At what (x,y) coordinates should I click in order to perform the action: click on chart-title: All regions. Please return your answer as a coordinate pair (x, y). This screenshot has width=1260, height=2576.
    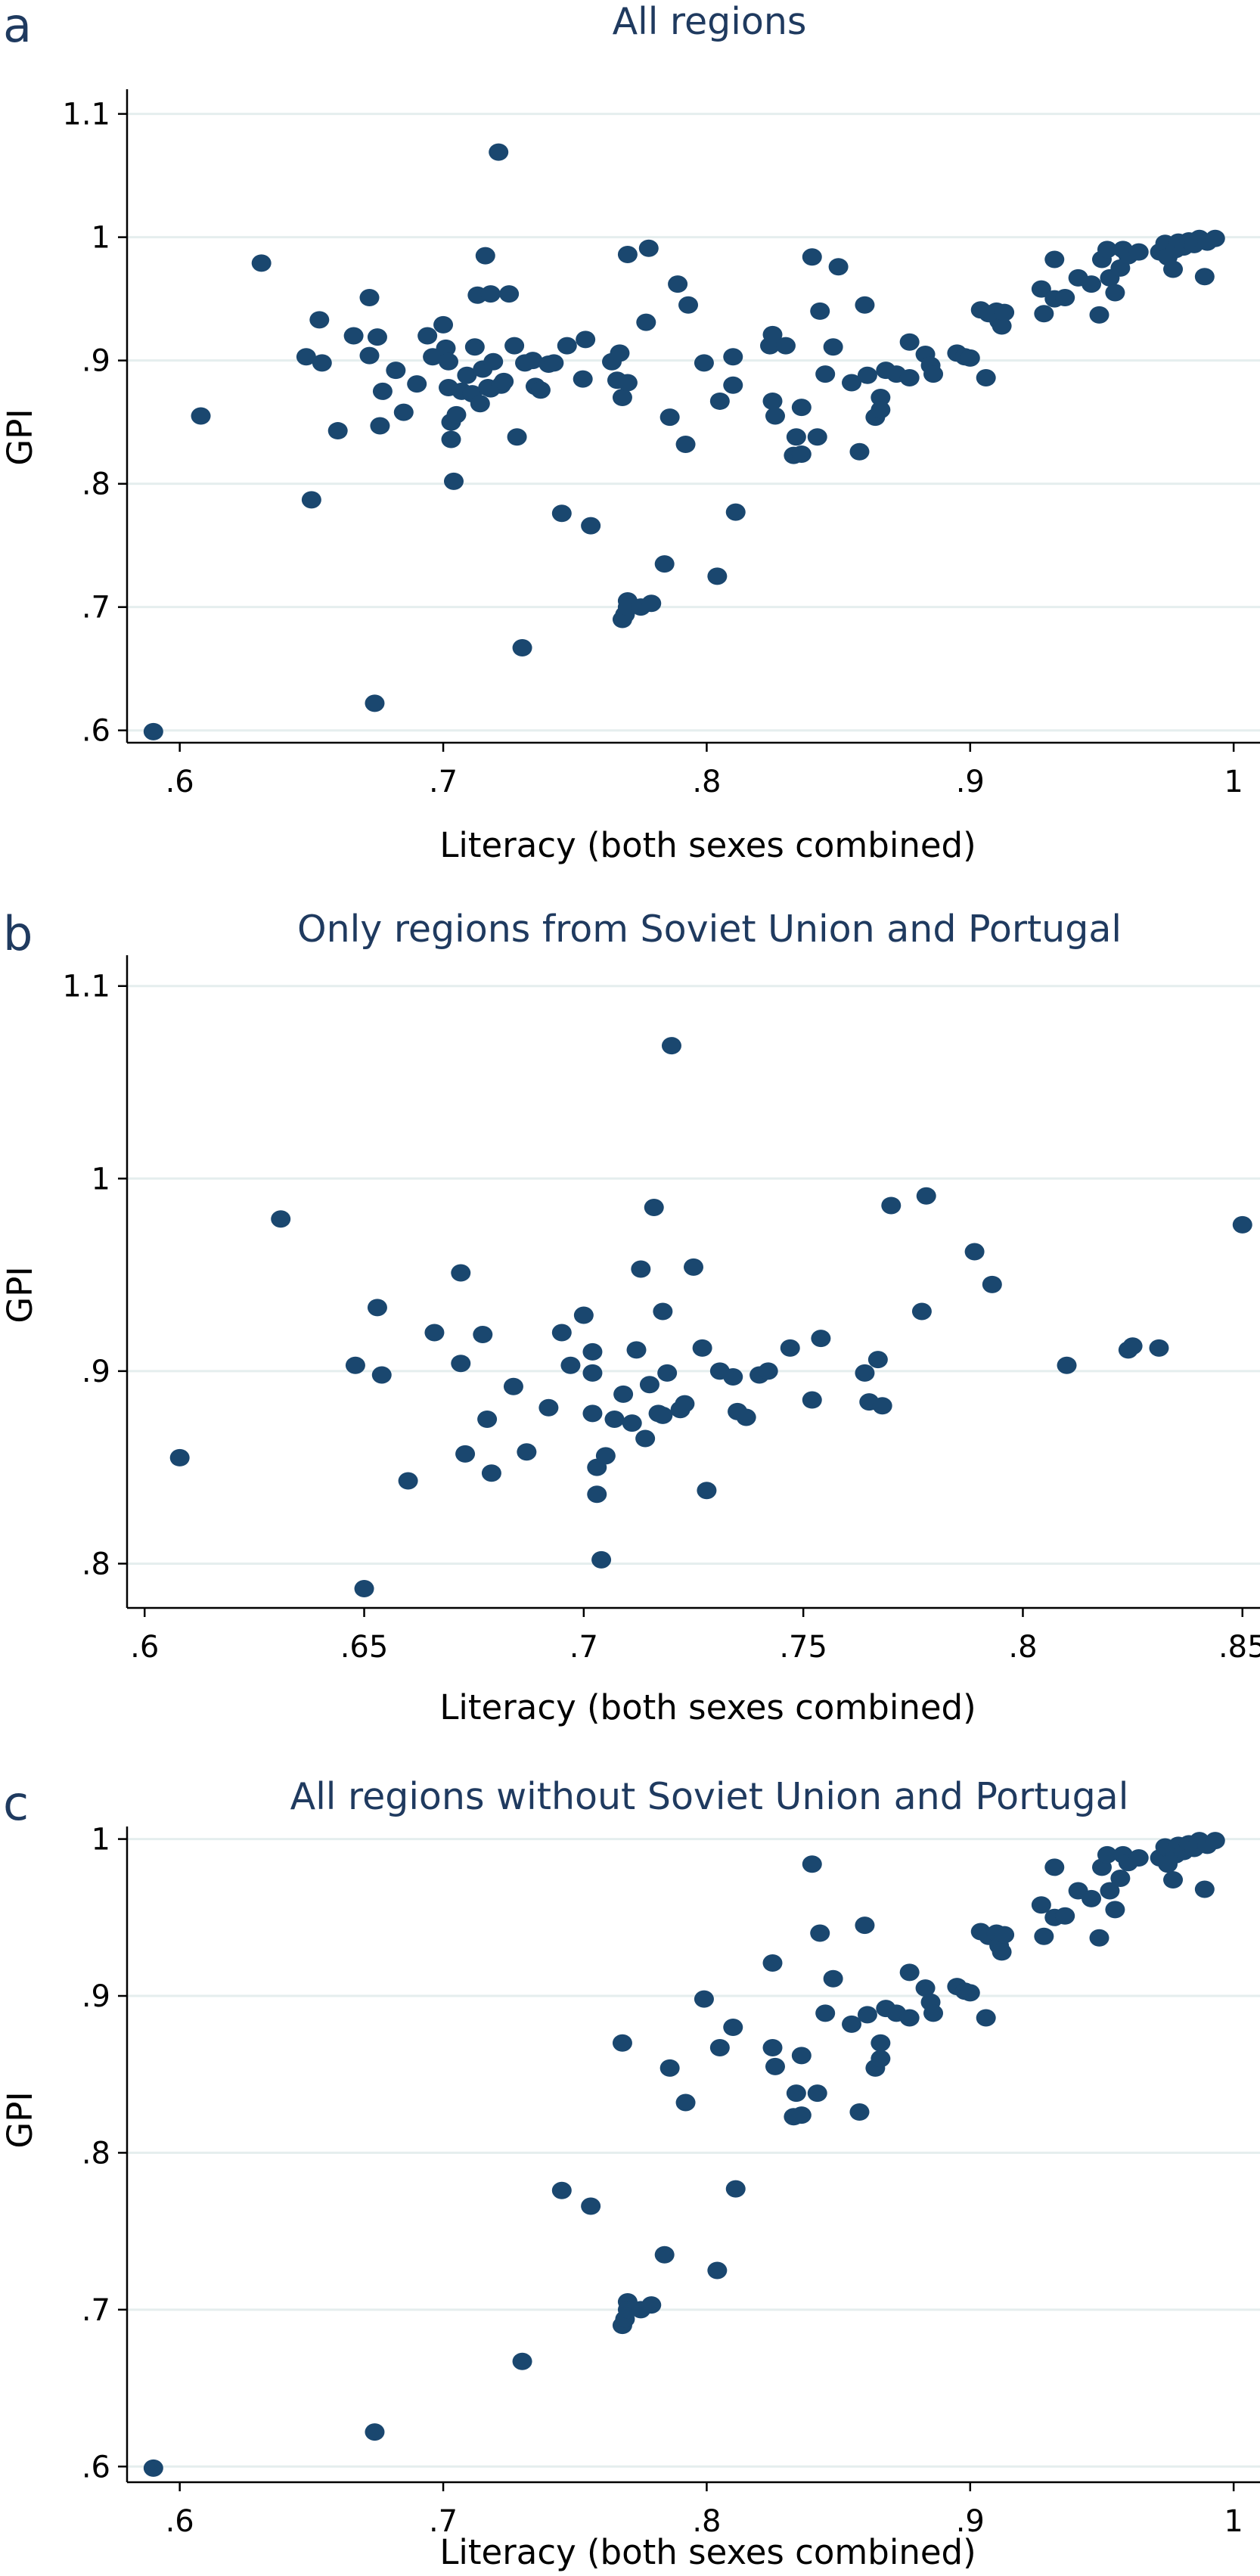
    Looking at the image, I should click on (710, 21).